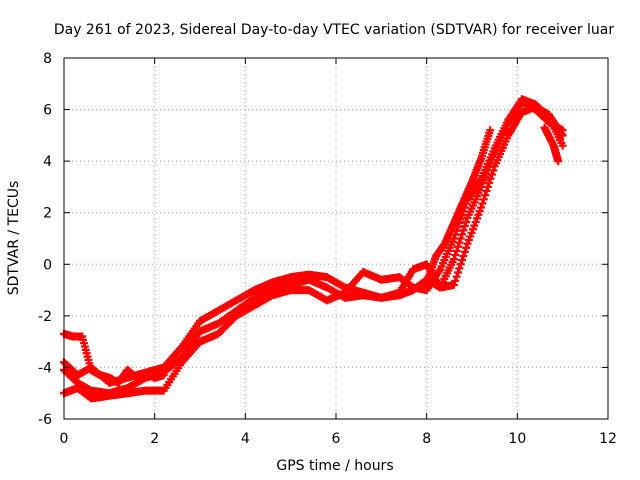 Image resolution: width=640 pixels, height=480 pixels. I want to click on x-tick-label: 10, so click(517, 439).